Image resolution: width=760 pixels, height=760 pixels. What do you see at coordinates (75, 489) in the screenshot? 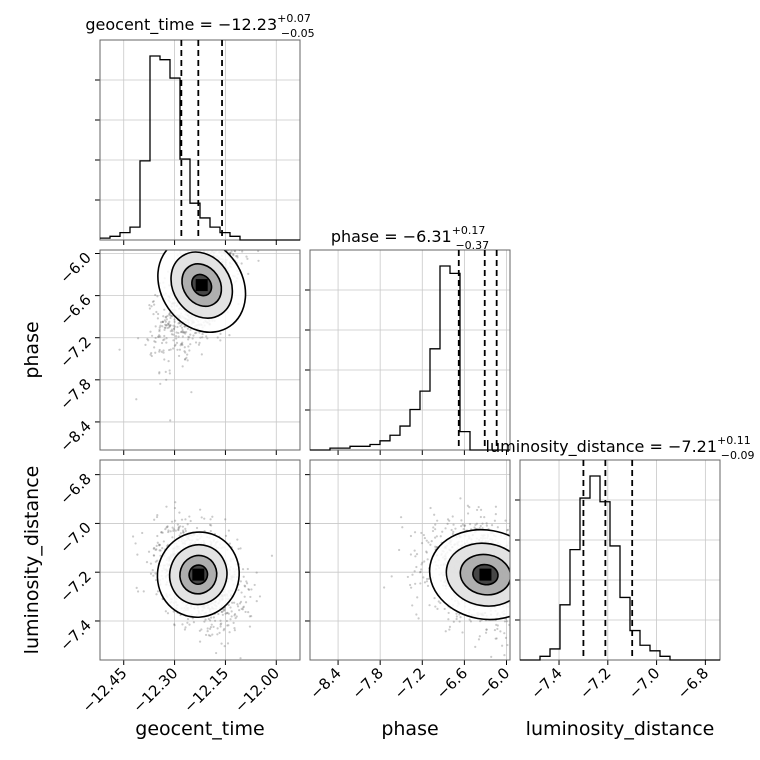
I see `ytick-label: −6.8` at bounding box center [75, 489].